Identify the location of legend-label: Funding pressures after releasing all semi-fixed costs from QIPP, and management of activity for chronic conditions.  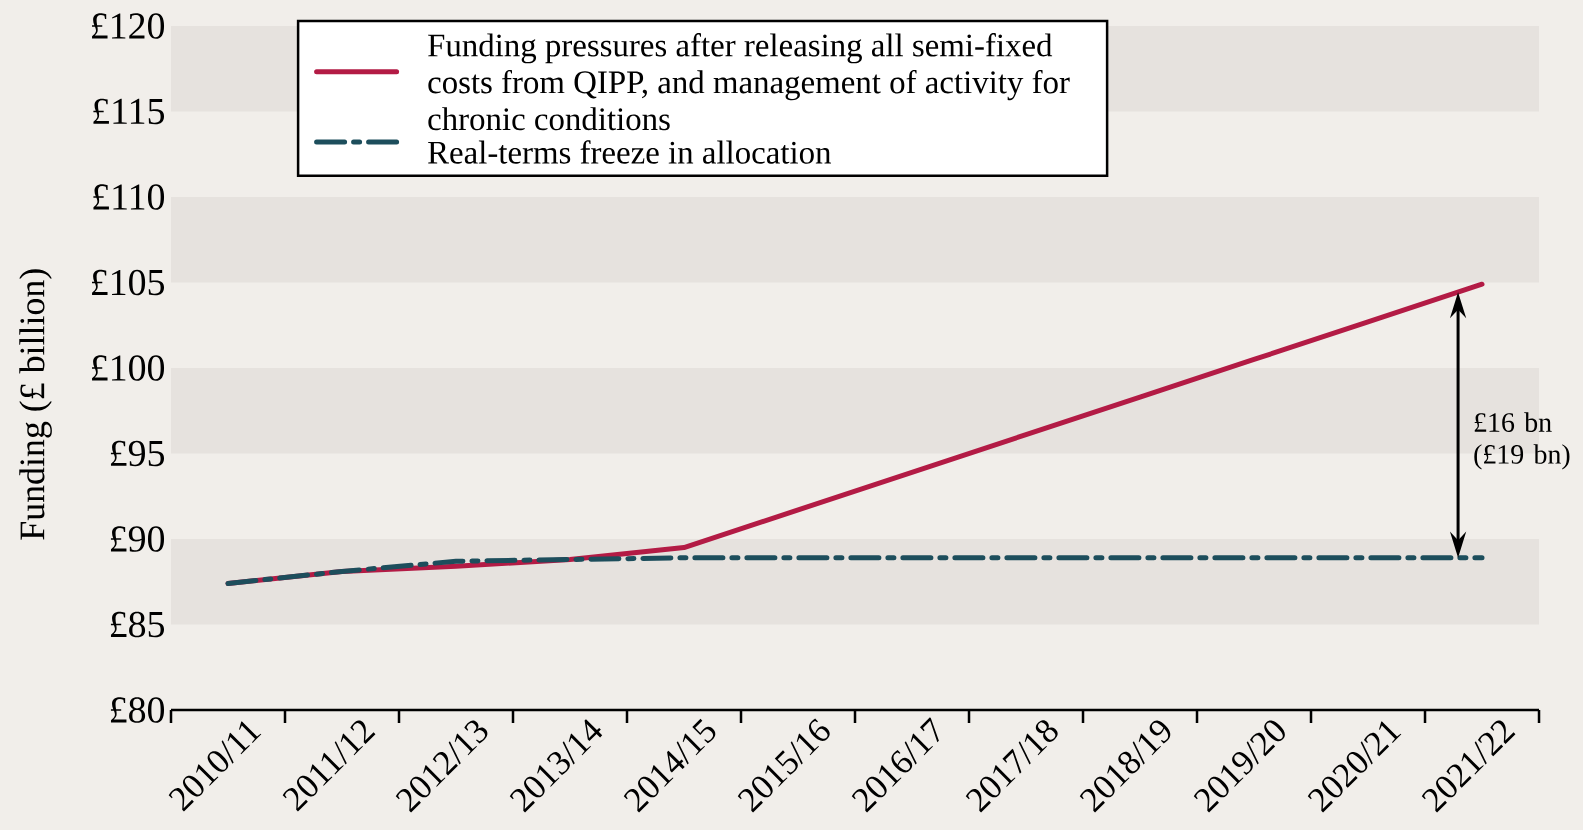
(749, 82).